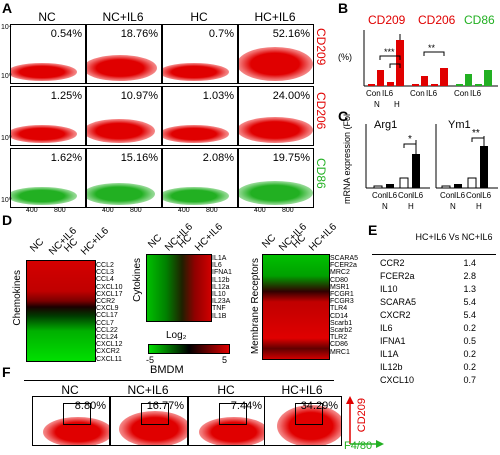 The image size is (500, 455). Describe the element at coordinates (255, 306) in the screenshot. I see `group-label-membrane-receptors: Membrane Receptors` at that location.